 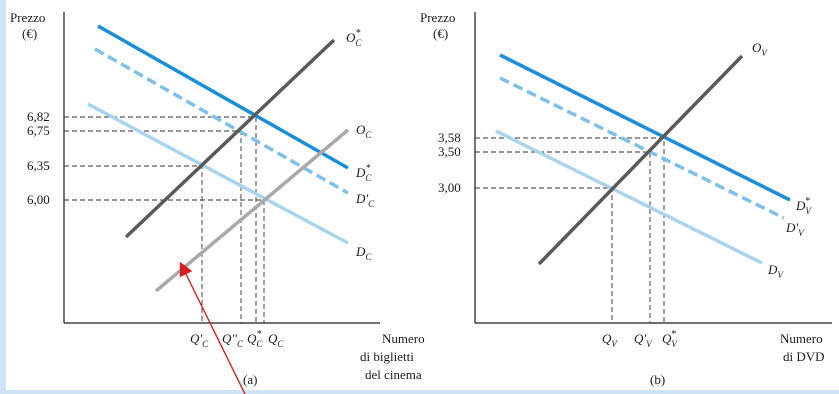 I want to click on panel-a-ytick-682: 6,82, so click(x=38, y=116).